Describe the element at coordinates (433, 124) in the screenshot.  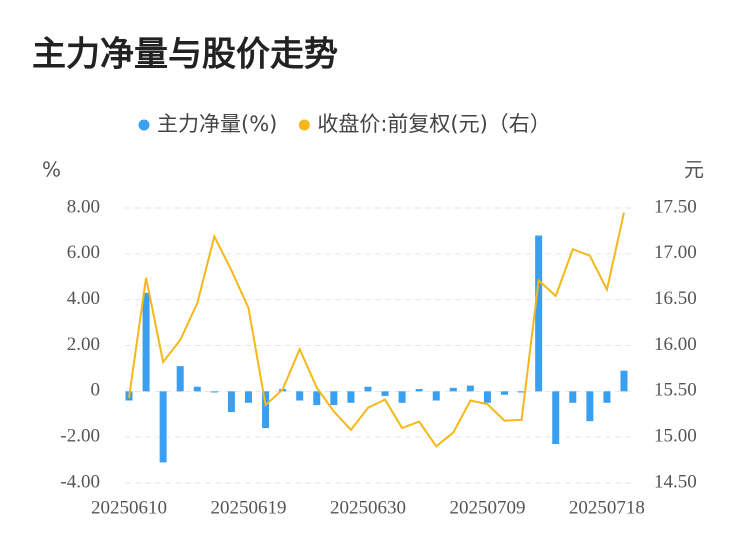
I see `legend-label: 收盘价:前复权(元)（右）` at that location.